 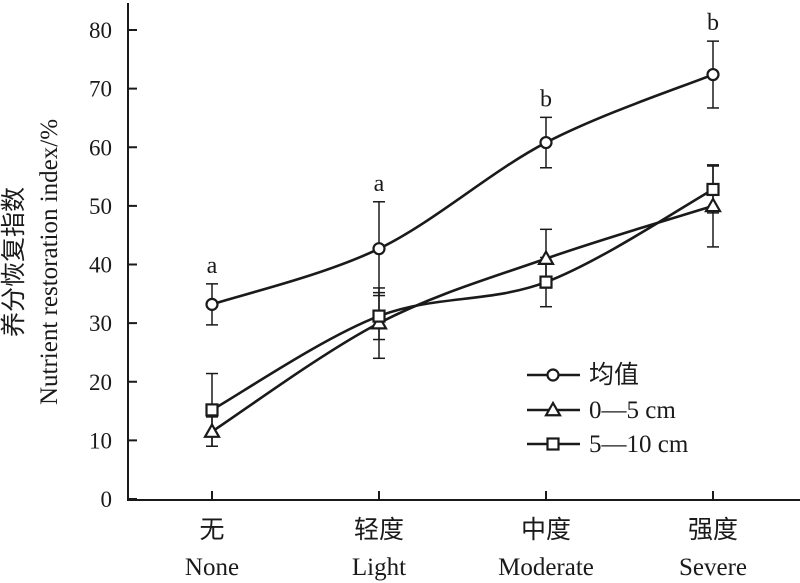 What do you see at coordinates (553, 444) in the screenshot?
I see `legend-marker-5-10cm` at bounding box center [553, 444].